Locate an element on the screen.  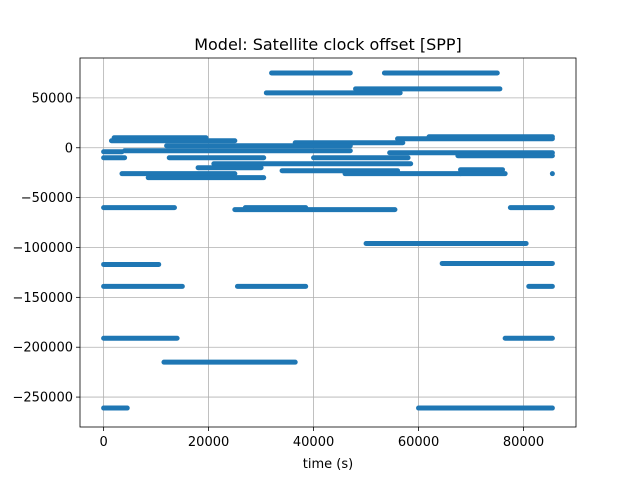
y-tick-label: −200000 is located at coordinates (42, 348).